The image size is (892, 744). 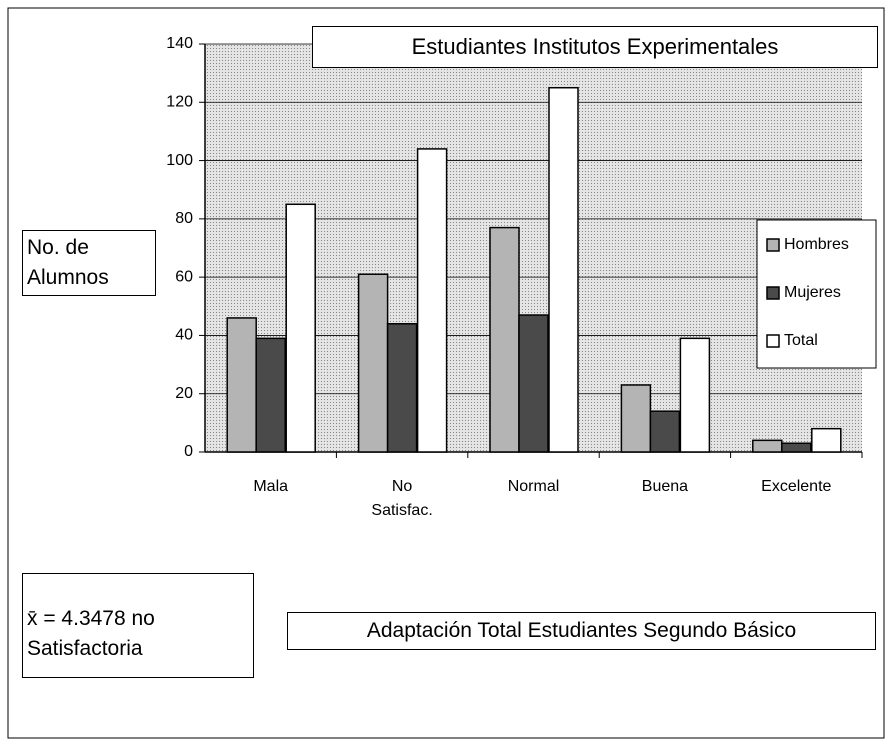 What do you see at coordinates (812, 292) in the screenshot?
I see `legend-label: Mujeres` at bounding box center [812, 292].